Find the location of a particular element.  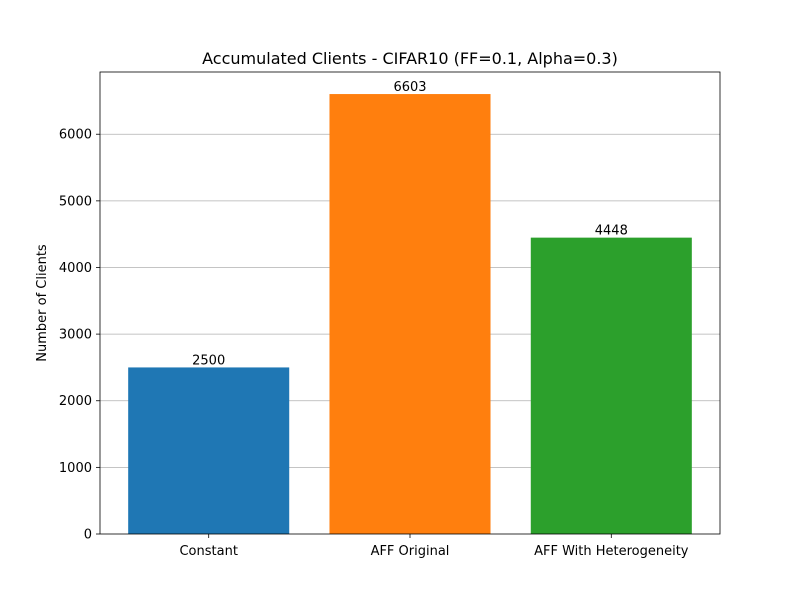

x-tick-label: Constant is located at coordinates (208, 551).